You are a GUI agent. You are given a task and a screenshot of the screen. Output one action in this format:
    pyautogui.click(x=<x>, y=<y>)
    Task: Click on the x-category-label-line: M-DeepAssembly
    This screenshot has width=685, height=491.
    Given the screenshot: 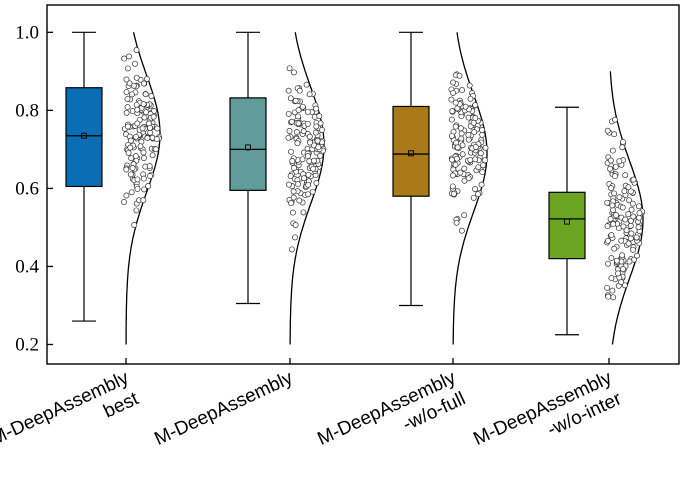 What is the action you would take?
    pyautogui.click(x=223, y=408)
    